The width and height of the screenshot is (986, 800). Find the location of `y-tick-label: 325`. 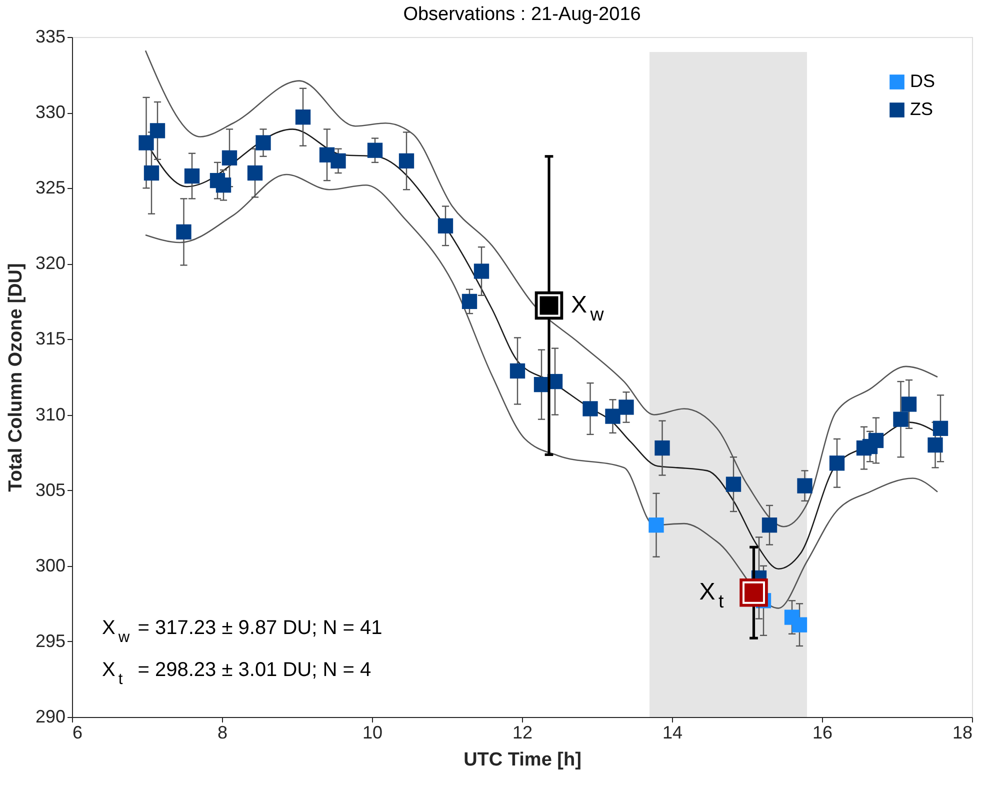

y-tick-label: 325 is located at coordinates (50, 188).